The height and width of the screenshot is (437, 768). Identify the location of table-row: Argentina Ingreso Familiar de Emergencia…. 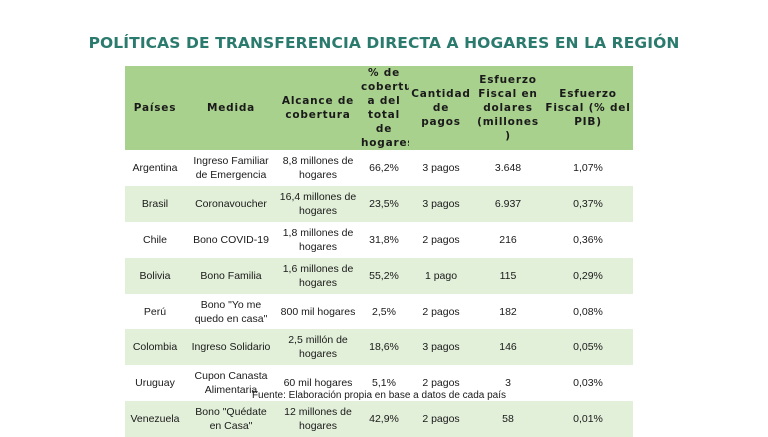
(379, 168).